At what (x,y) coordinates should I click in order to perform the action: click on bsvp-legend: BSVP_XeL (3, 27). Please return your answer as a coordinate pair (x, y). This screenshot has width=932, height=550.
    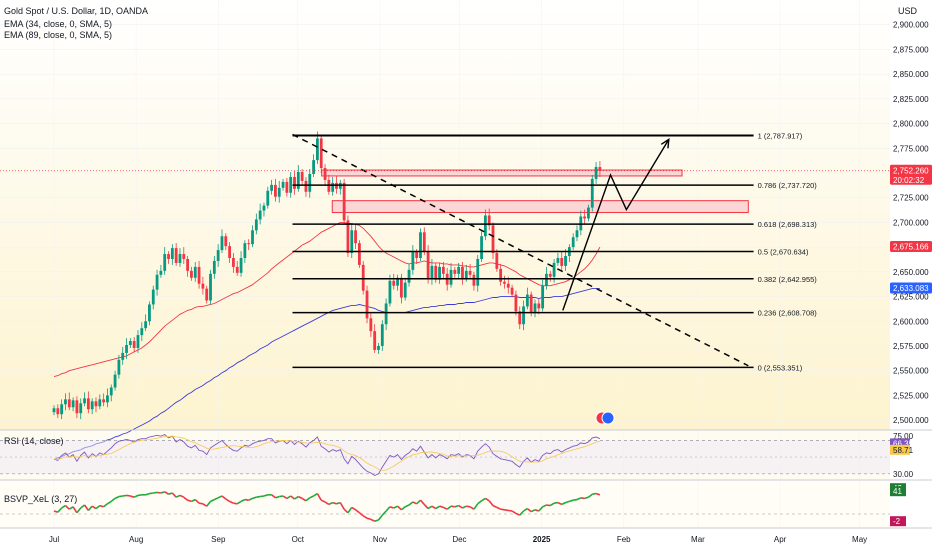
    Looking at the image, I should click on (41, 499).